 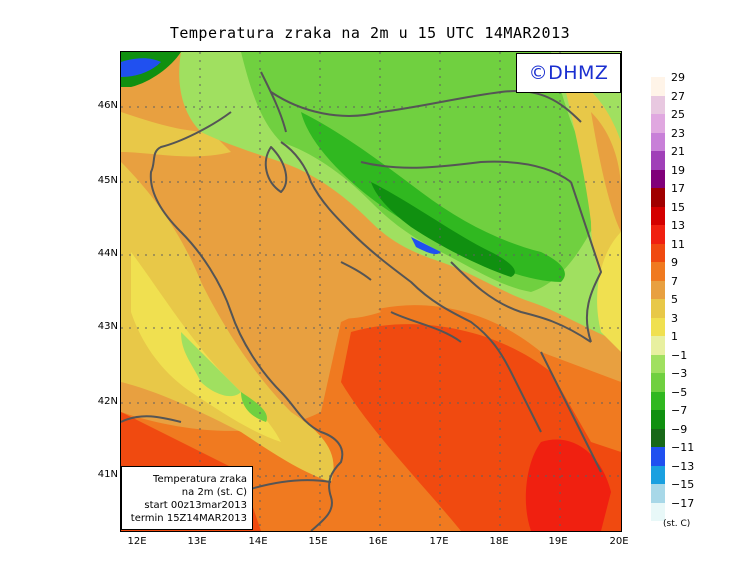 I want to click on lon-label: 14E, so click(x=258, y=541).